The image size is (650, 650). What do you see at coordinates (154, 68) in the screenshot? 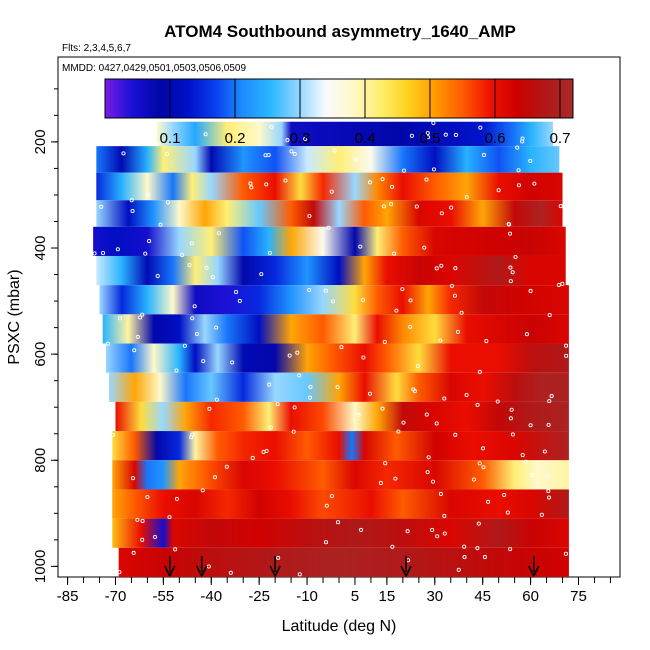
I see `dates-label: MMDD: 0427,0429,0501,0503,0506,0509` at bounding box center [154, 68].